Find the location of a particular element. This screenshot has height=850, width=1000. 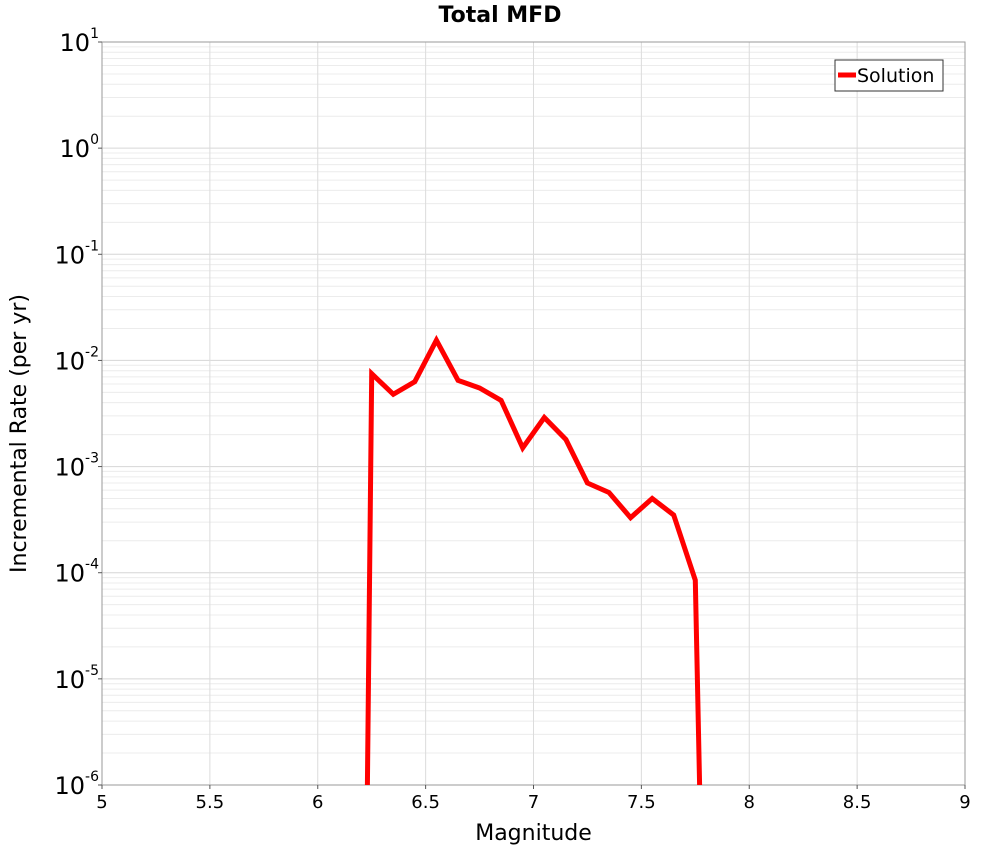

legend-entry-solution: Solution is located at coordinates (895, 76).